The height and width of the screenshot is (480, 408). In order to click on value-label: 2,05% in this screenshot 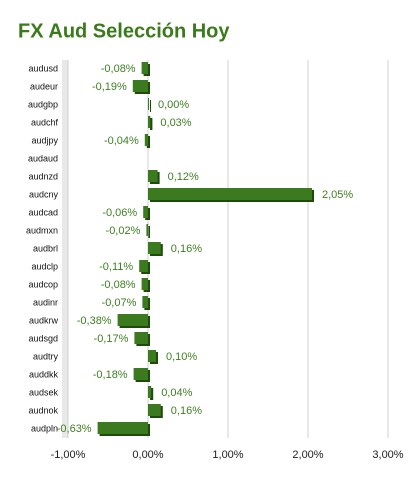, I will do `click(337, 195)`.